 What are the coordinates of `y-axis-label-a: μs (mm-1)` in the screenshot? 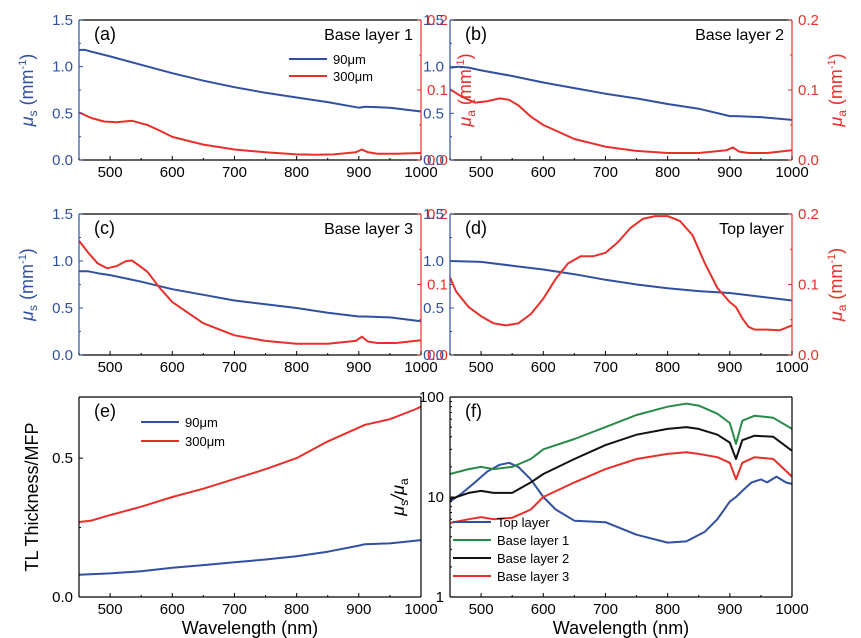 It's located at (28, 91).